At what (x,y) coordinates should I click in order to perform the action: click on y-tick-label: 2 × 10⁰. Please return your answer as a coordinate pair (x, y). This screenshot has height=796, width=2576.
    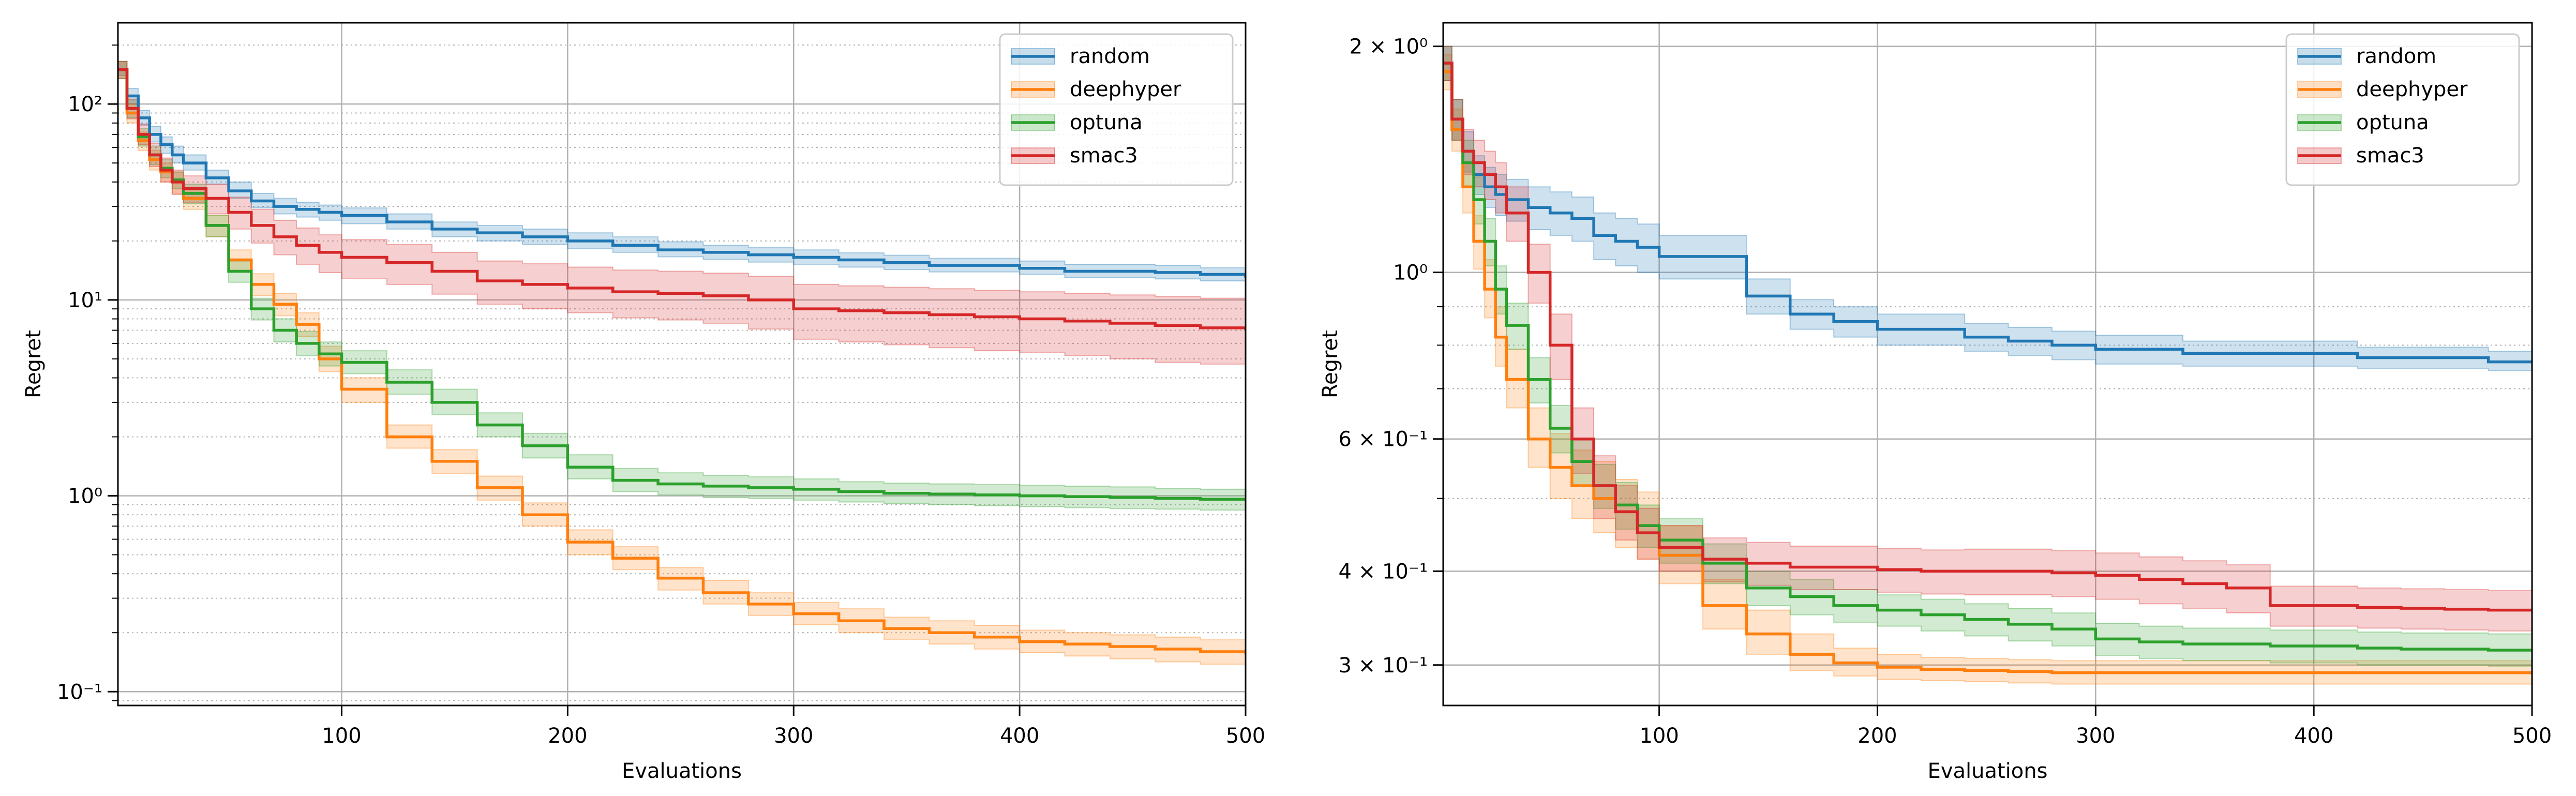
    Looking at the image, I should click on (1389, 47).